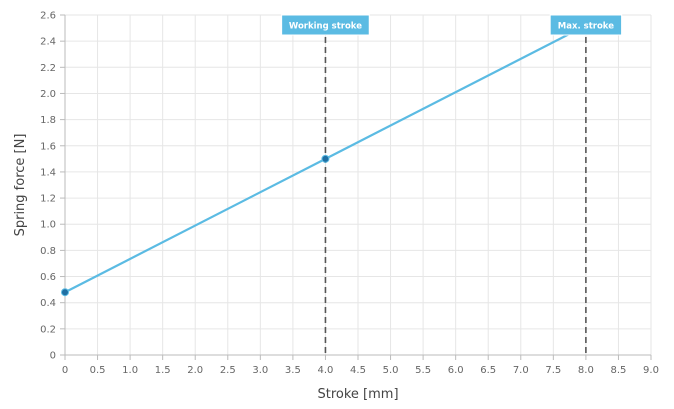 The image size is (674, 409). I want to click on x-tick-label: 8.0, so click(586, 370).